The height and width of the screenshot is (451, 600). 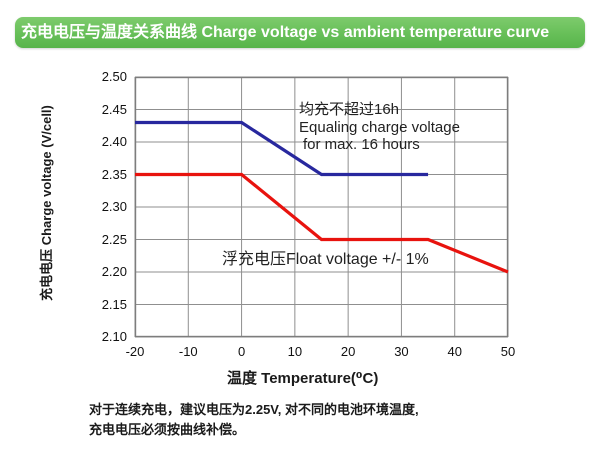 I want to click on y-tick-label: 2.10, so click(x=114, y=336).